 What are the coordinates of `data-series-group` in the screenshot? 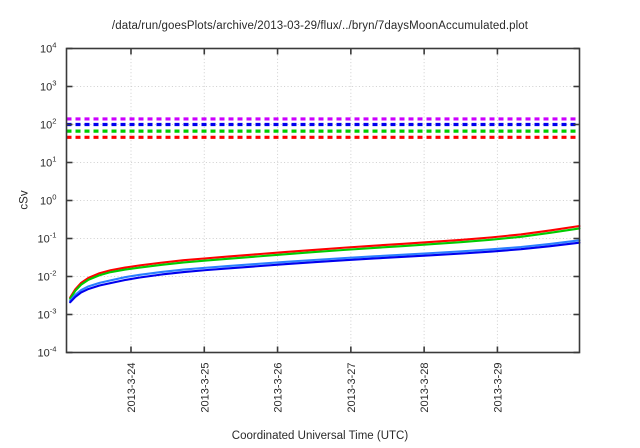 It's located at (325, 264).